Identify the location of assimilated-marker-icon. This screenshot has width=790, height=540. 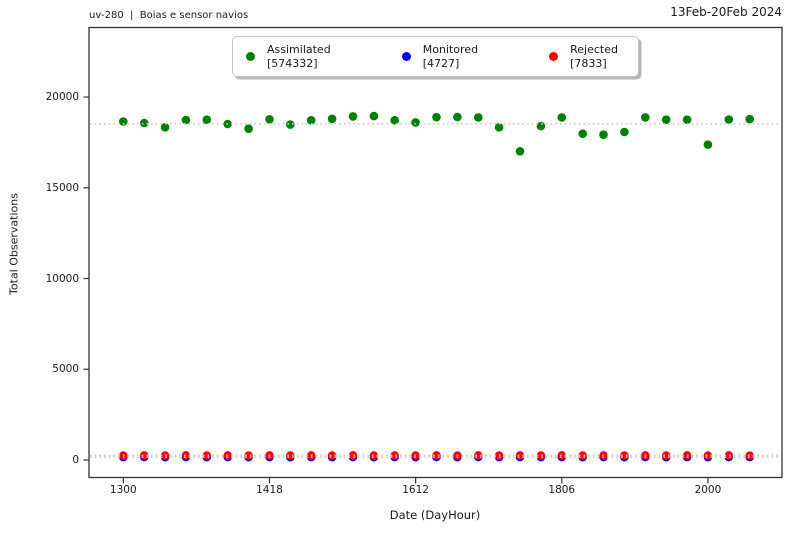
(250, 56).